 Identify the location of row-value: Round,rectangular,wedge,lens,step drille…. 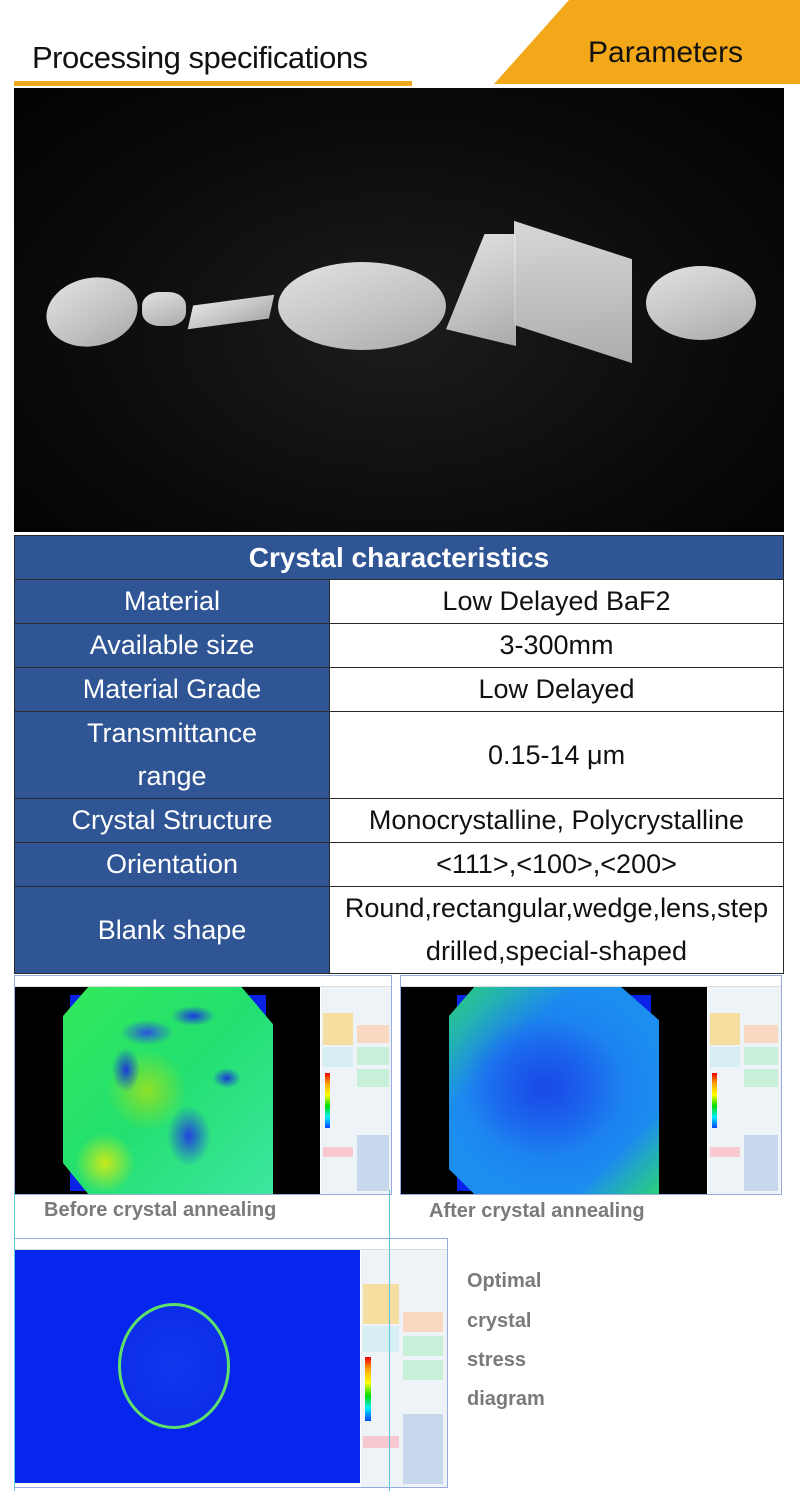
(556, 930).